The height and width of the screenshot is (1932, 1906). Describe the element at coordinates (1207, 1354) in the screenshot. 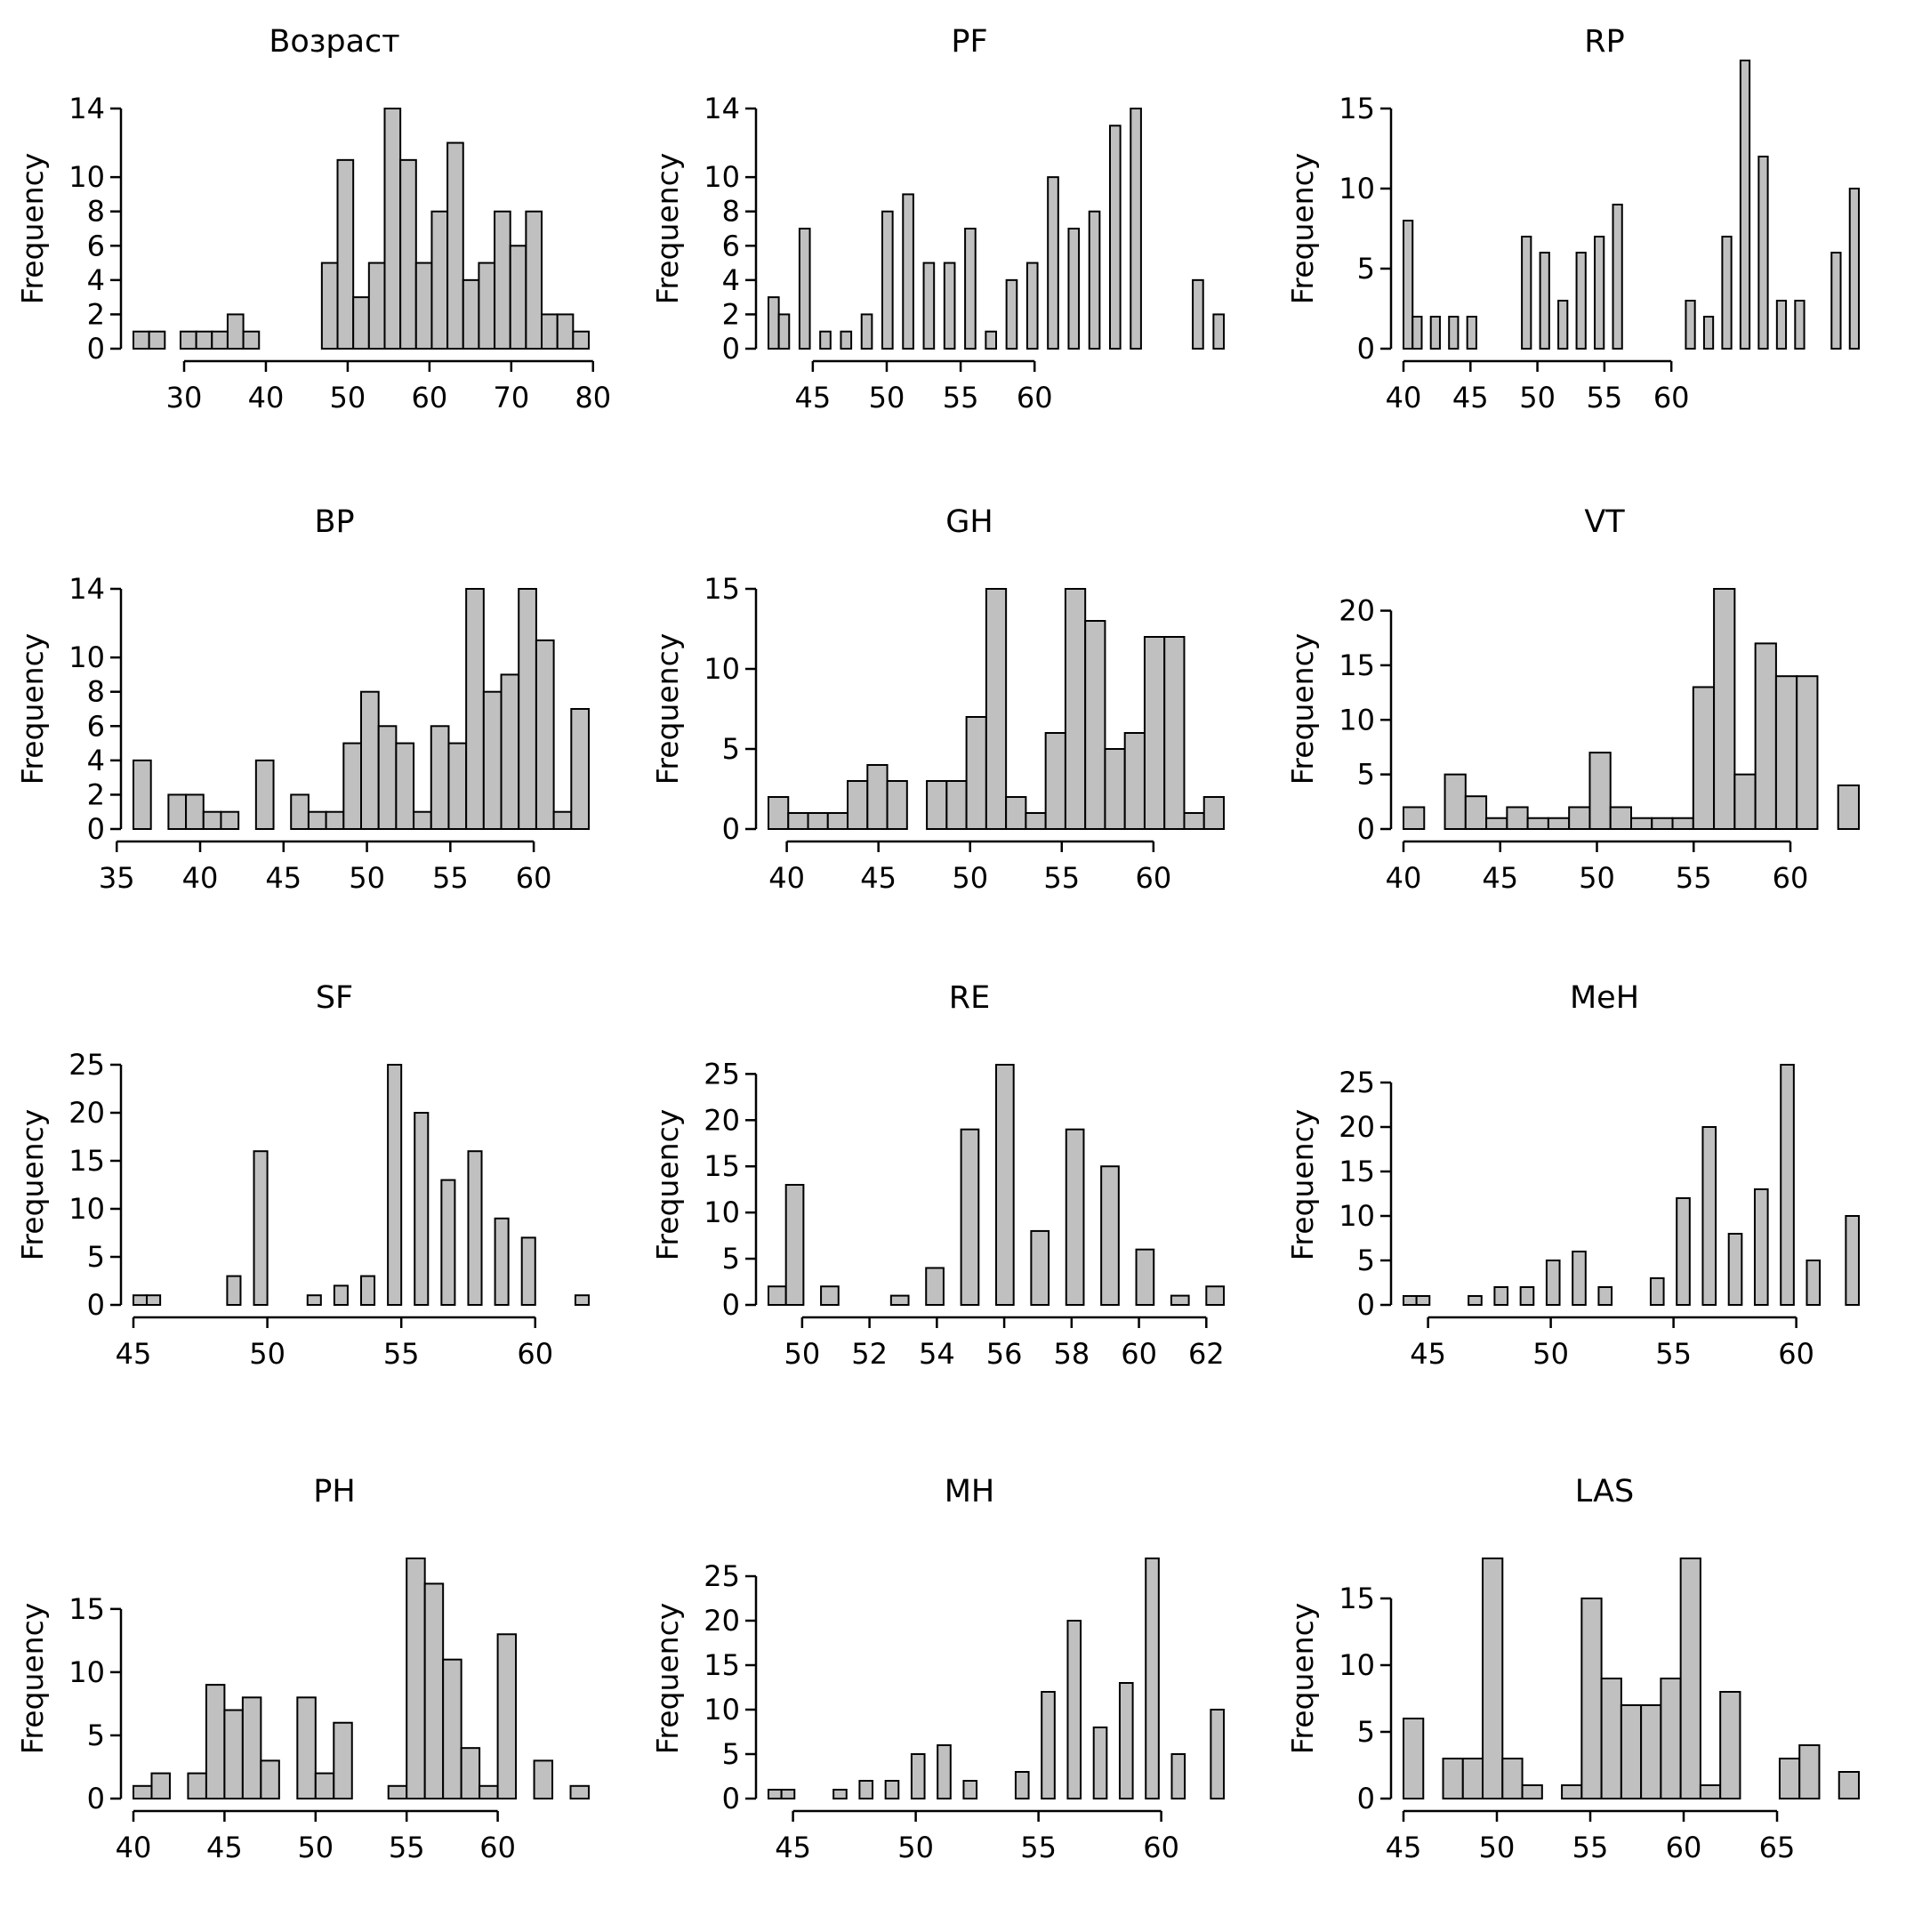

I see `x-tick-label: 62` at that location.